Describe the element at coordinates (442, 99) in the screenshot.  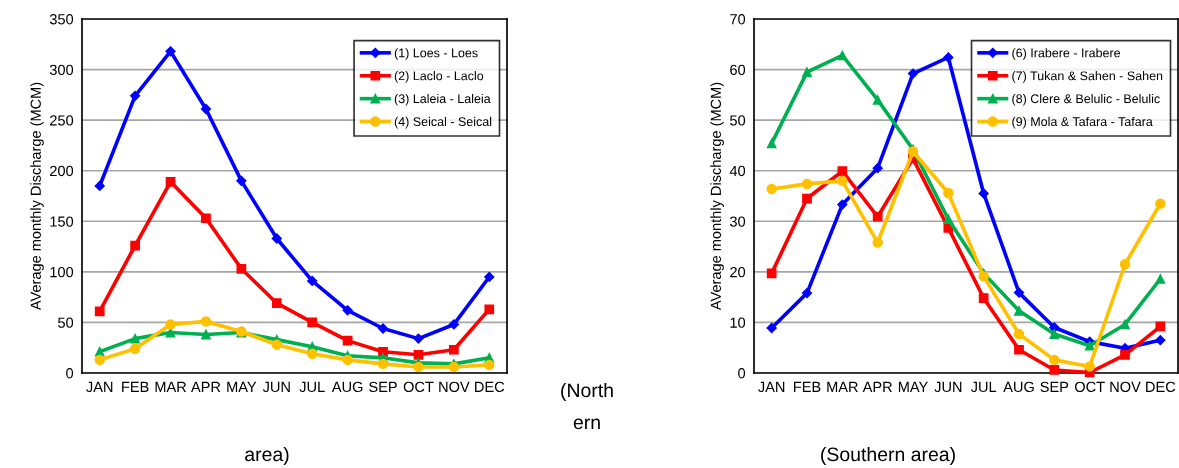
I see `legend-label: (3) Laleia - Laleia` at that location.